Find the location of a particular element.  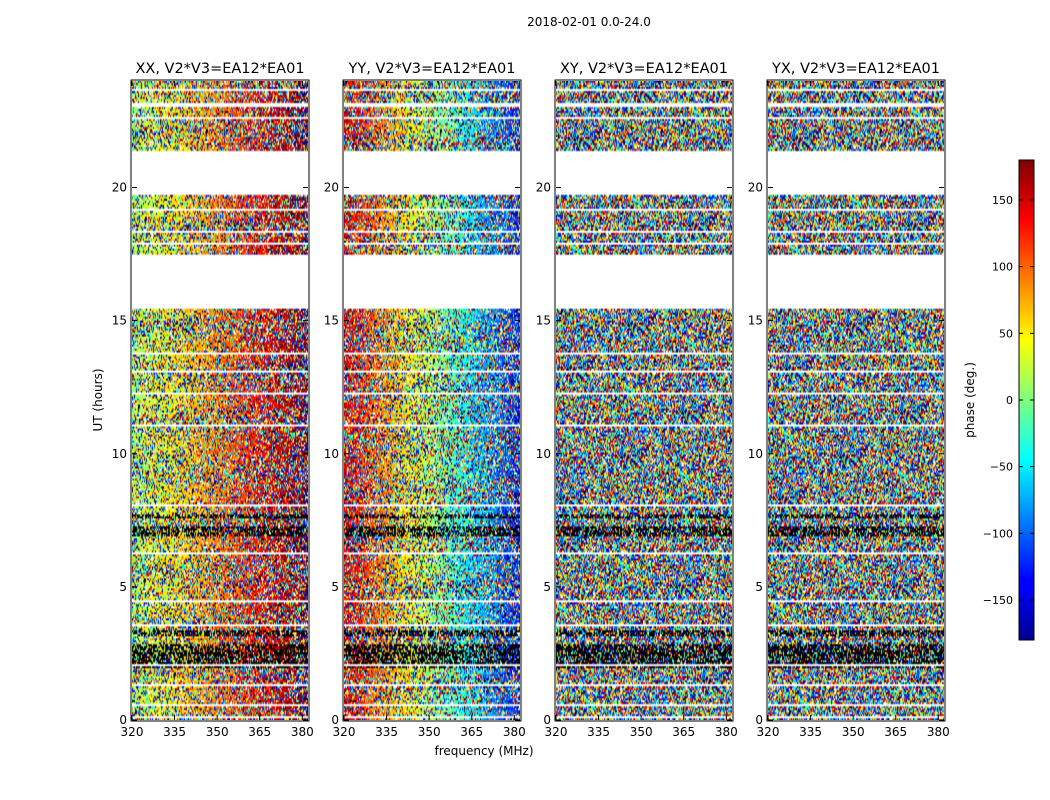

waterfall-image-xx is located at coordinates (220, 400).